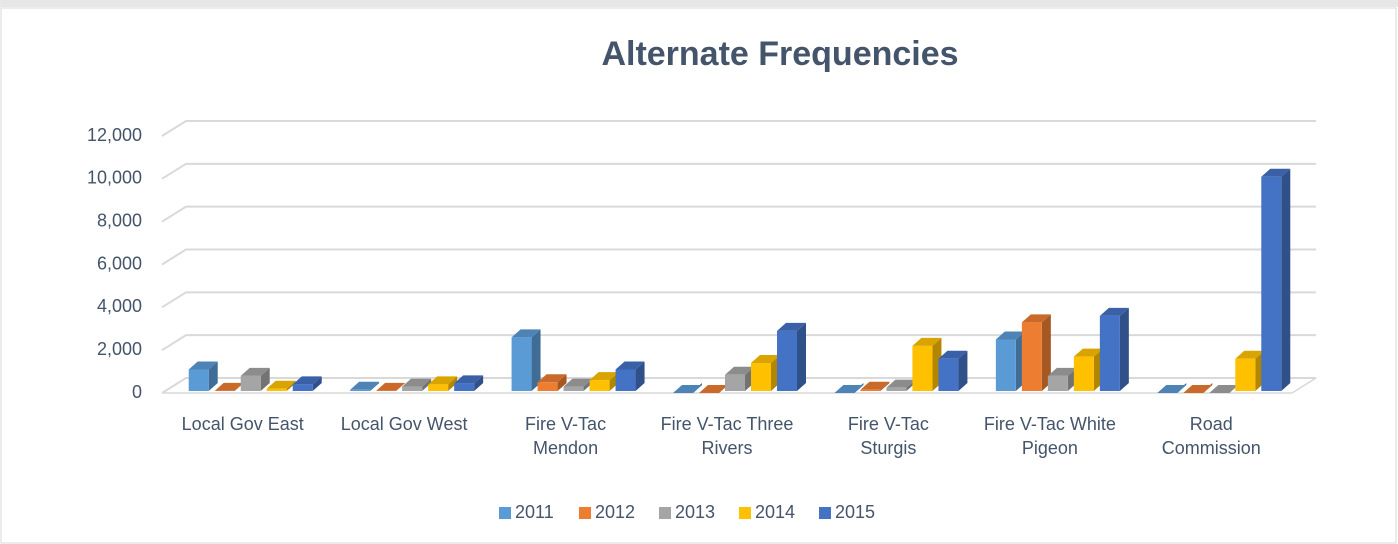  What do you see at coordinates (779, 54) in the screenshot?
I see `chart-title: Alternate Frequencies` at bounding box center [779, 54].